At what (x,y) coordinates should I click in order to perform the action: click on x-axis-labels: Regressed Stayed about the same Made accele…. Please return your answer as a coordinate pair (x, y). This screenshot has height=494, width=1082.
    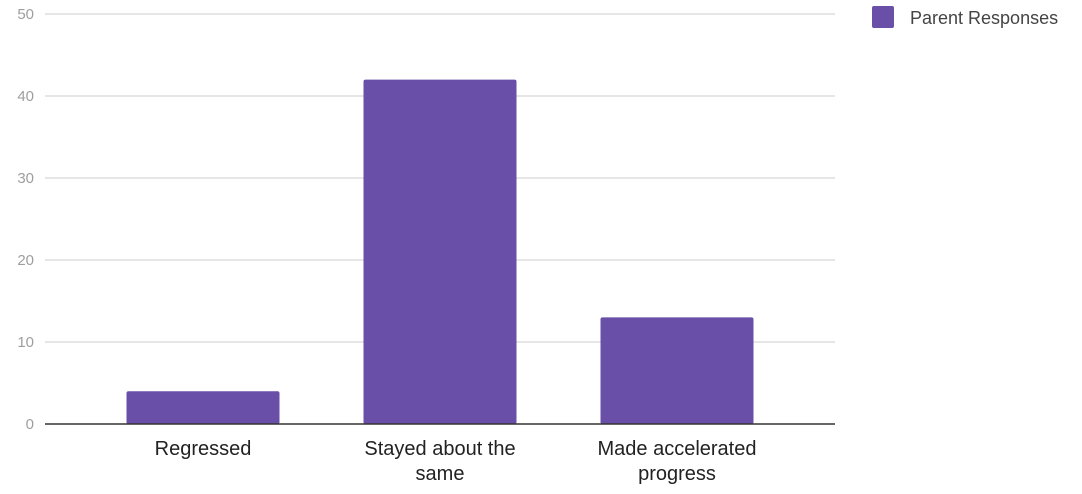
    Looking at the image, I should click on (456, 461).